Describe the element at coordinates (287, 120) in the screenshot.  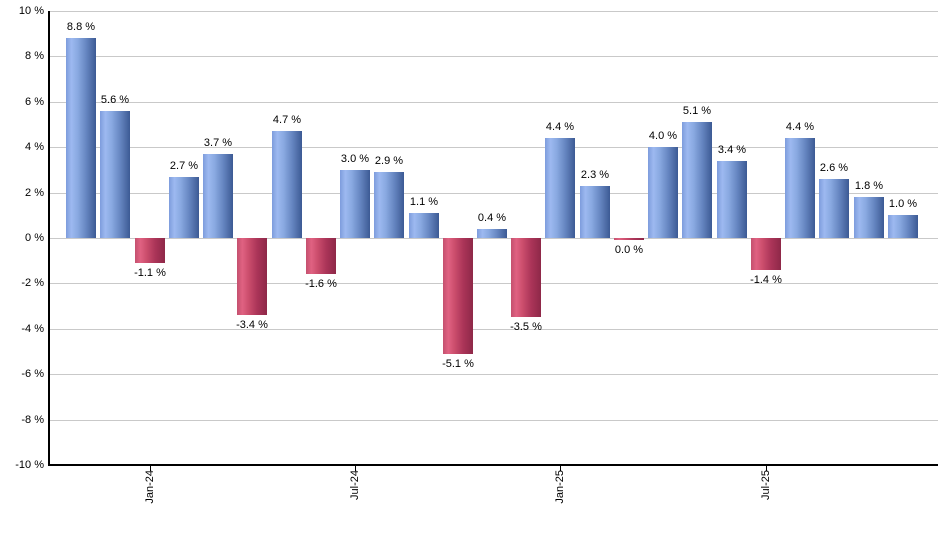
I see `bar-value-label: 4.7 %` at that location.